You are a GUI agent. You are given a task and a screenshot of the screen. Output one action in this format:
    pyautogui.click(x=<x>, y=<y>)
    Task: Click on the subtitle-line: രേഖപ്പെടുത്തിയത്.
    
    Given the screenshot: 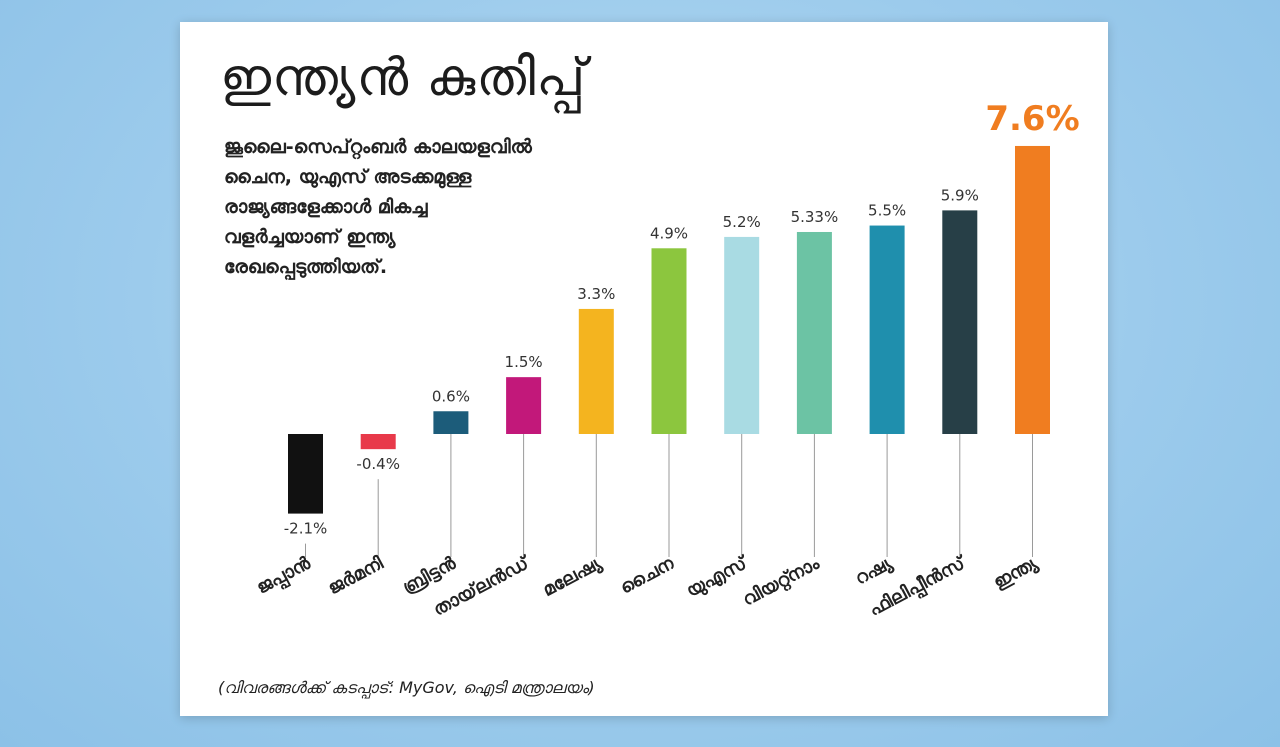 What is the action you would take?
    pyautogui.click(x=306, y=267)
    